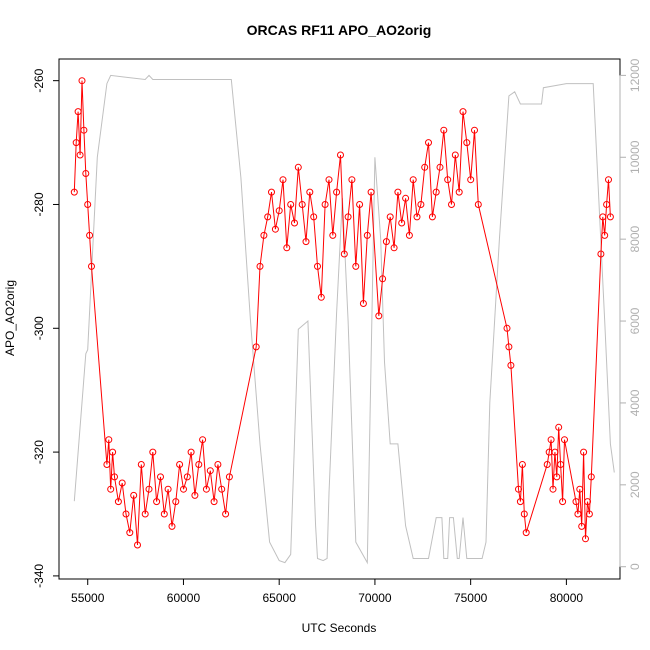 This screenshot has width=650, height=650. Describe the element at coordinates (635, 75) in the screenshot. I see `y2-tick-label-6: 12000` at that location.